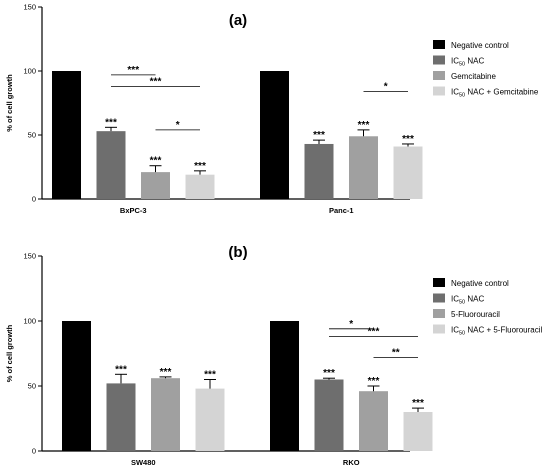 The image size is (550, 473). I want to click on chart-title: (b), so click(237, 252).